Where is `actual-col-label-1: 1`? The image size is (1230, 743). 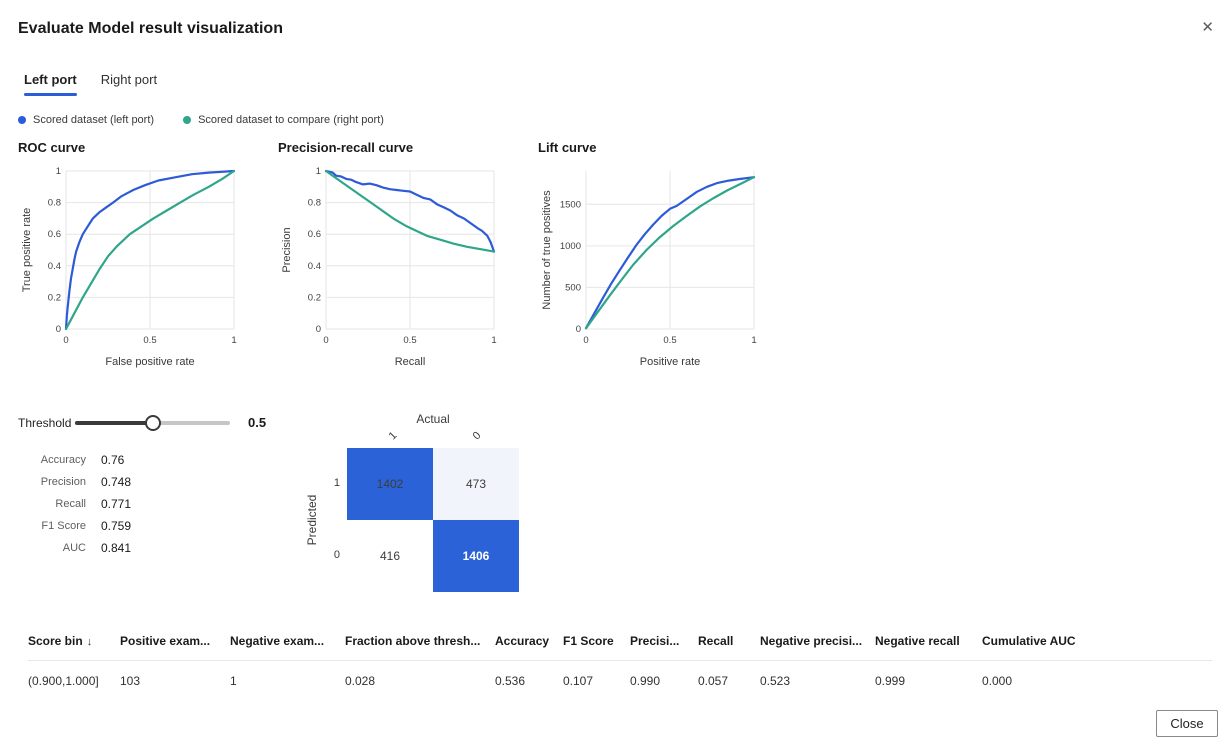
actual-col-label-1: 1 is located at coordinates (393, 436).